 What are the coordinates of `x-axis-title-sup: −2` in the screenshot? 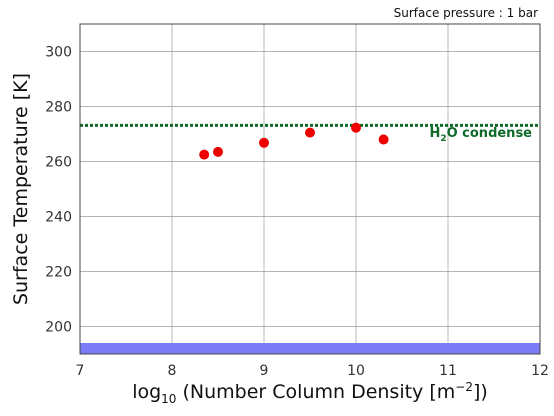 It's located at (464, 387).